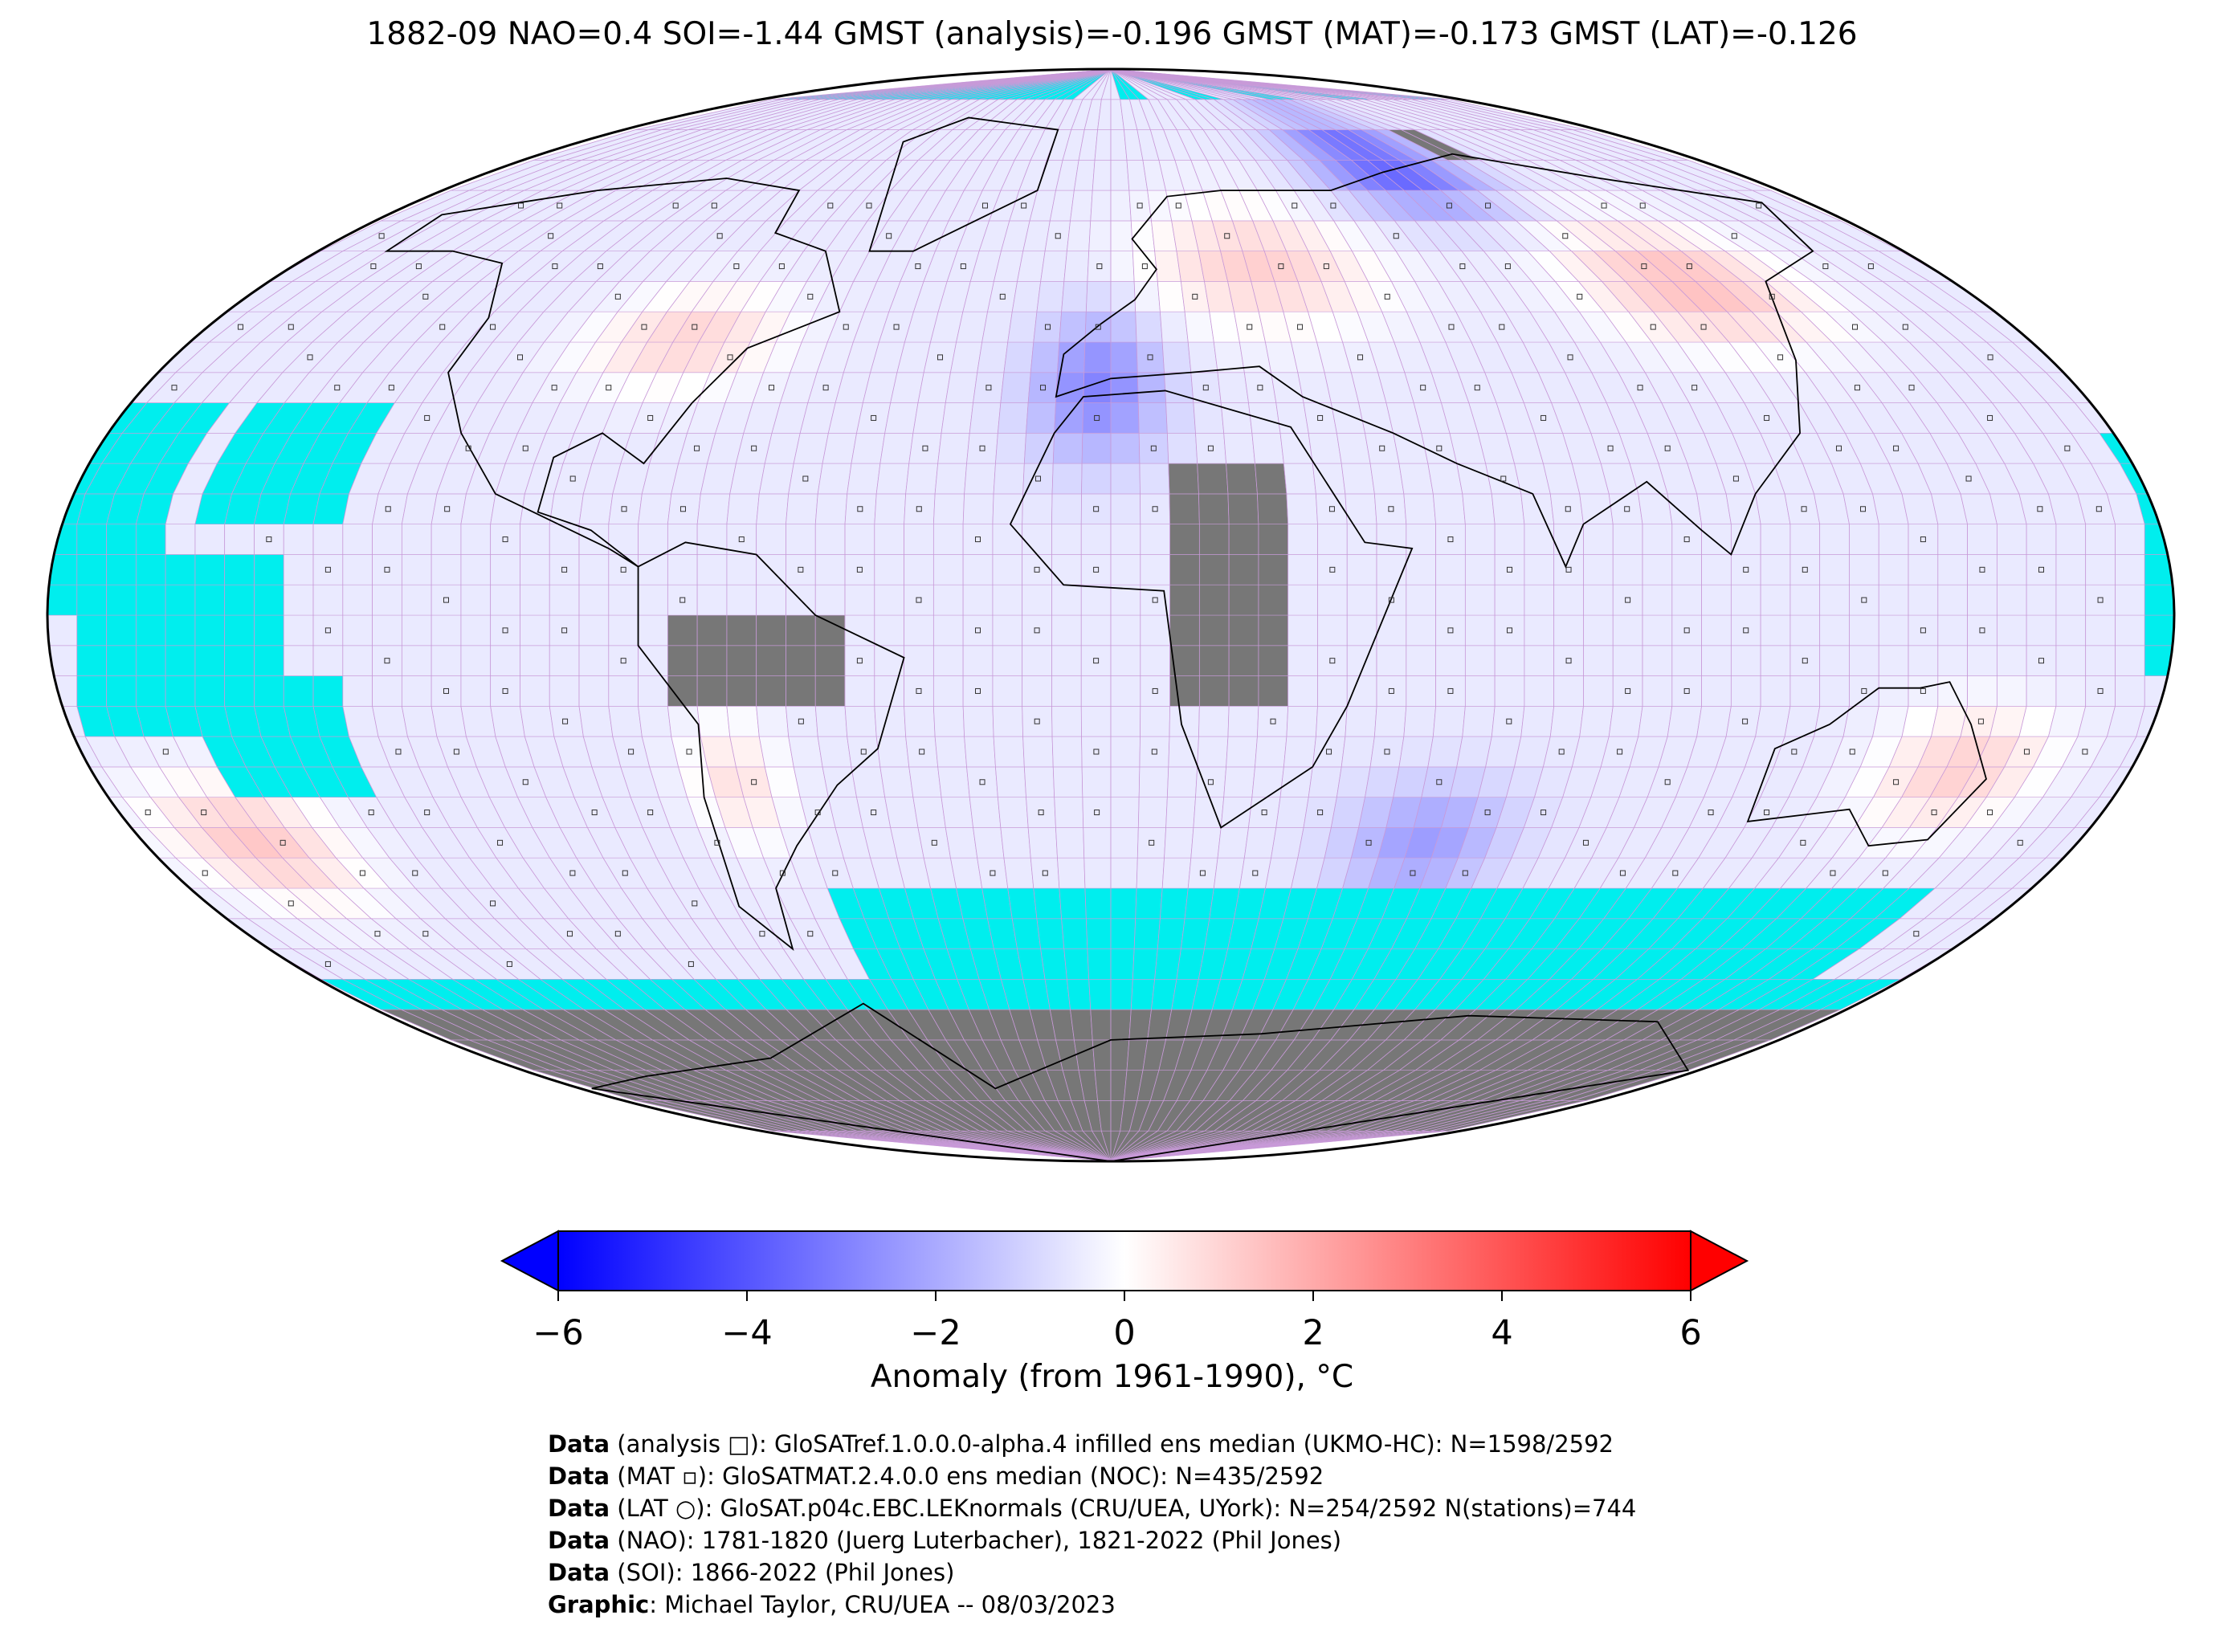 This screenshot has width=2224, height=1652. I want to click on tick-label: −6, so click(558, 1333).